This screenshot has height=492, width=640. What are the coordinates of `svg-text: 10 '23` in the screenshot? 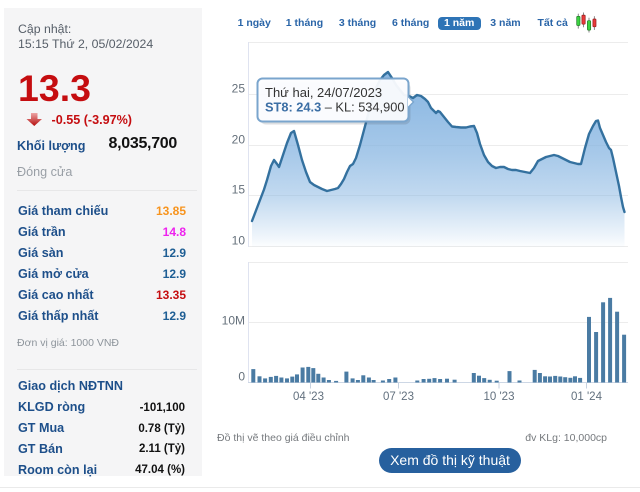 It's located at (499, 397).